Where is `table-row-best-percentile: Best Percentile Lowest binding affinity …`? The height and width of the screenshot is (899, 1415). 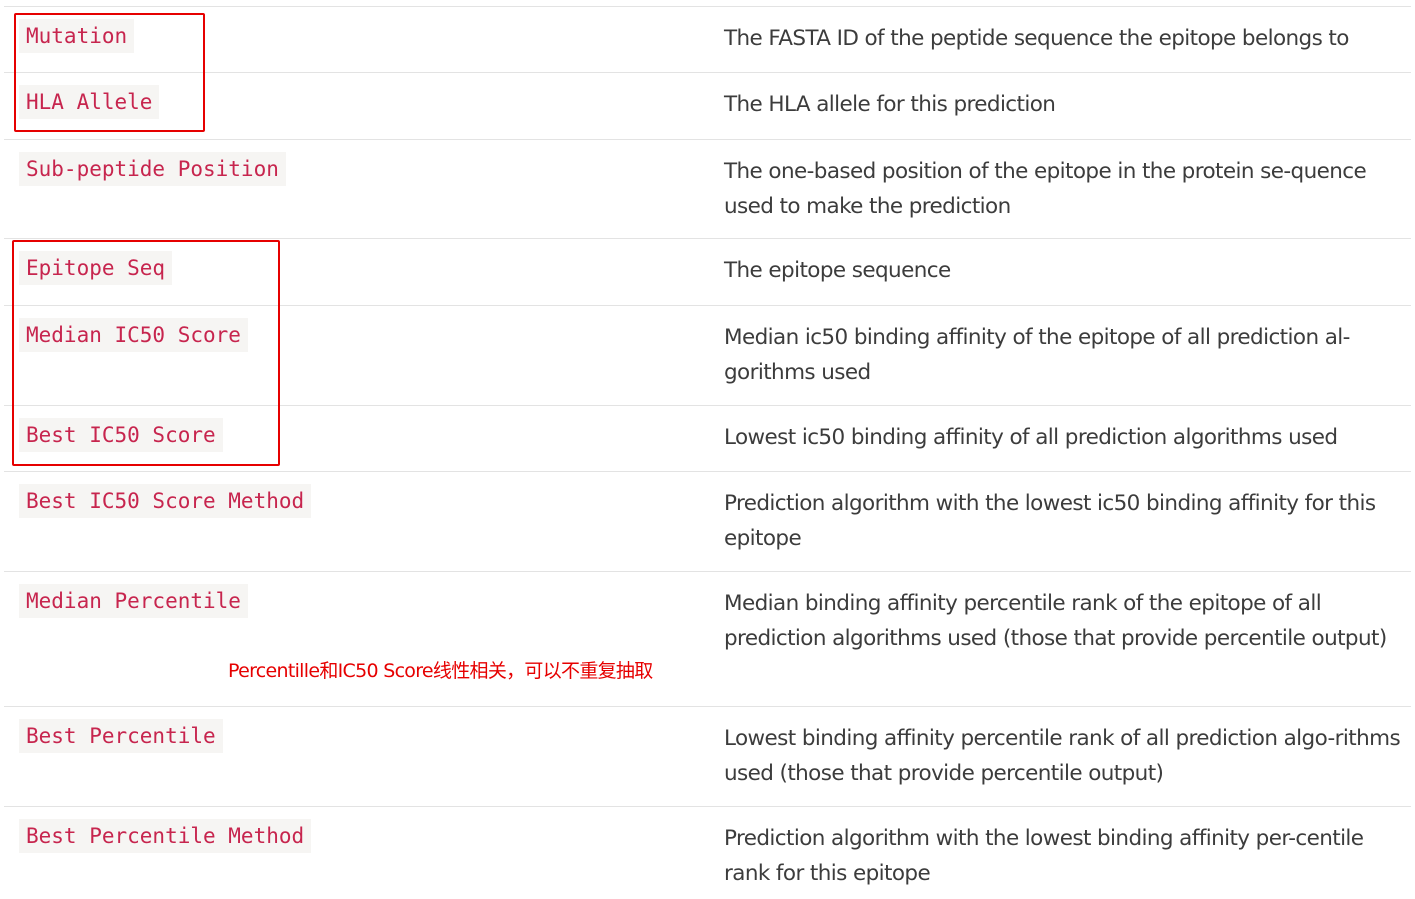 table-row-best-percentile: Best Percentile Lowest binding affinity … is located at coordinates (707, 757).